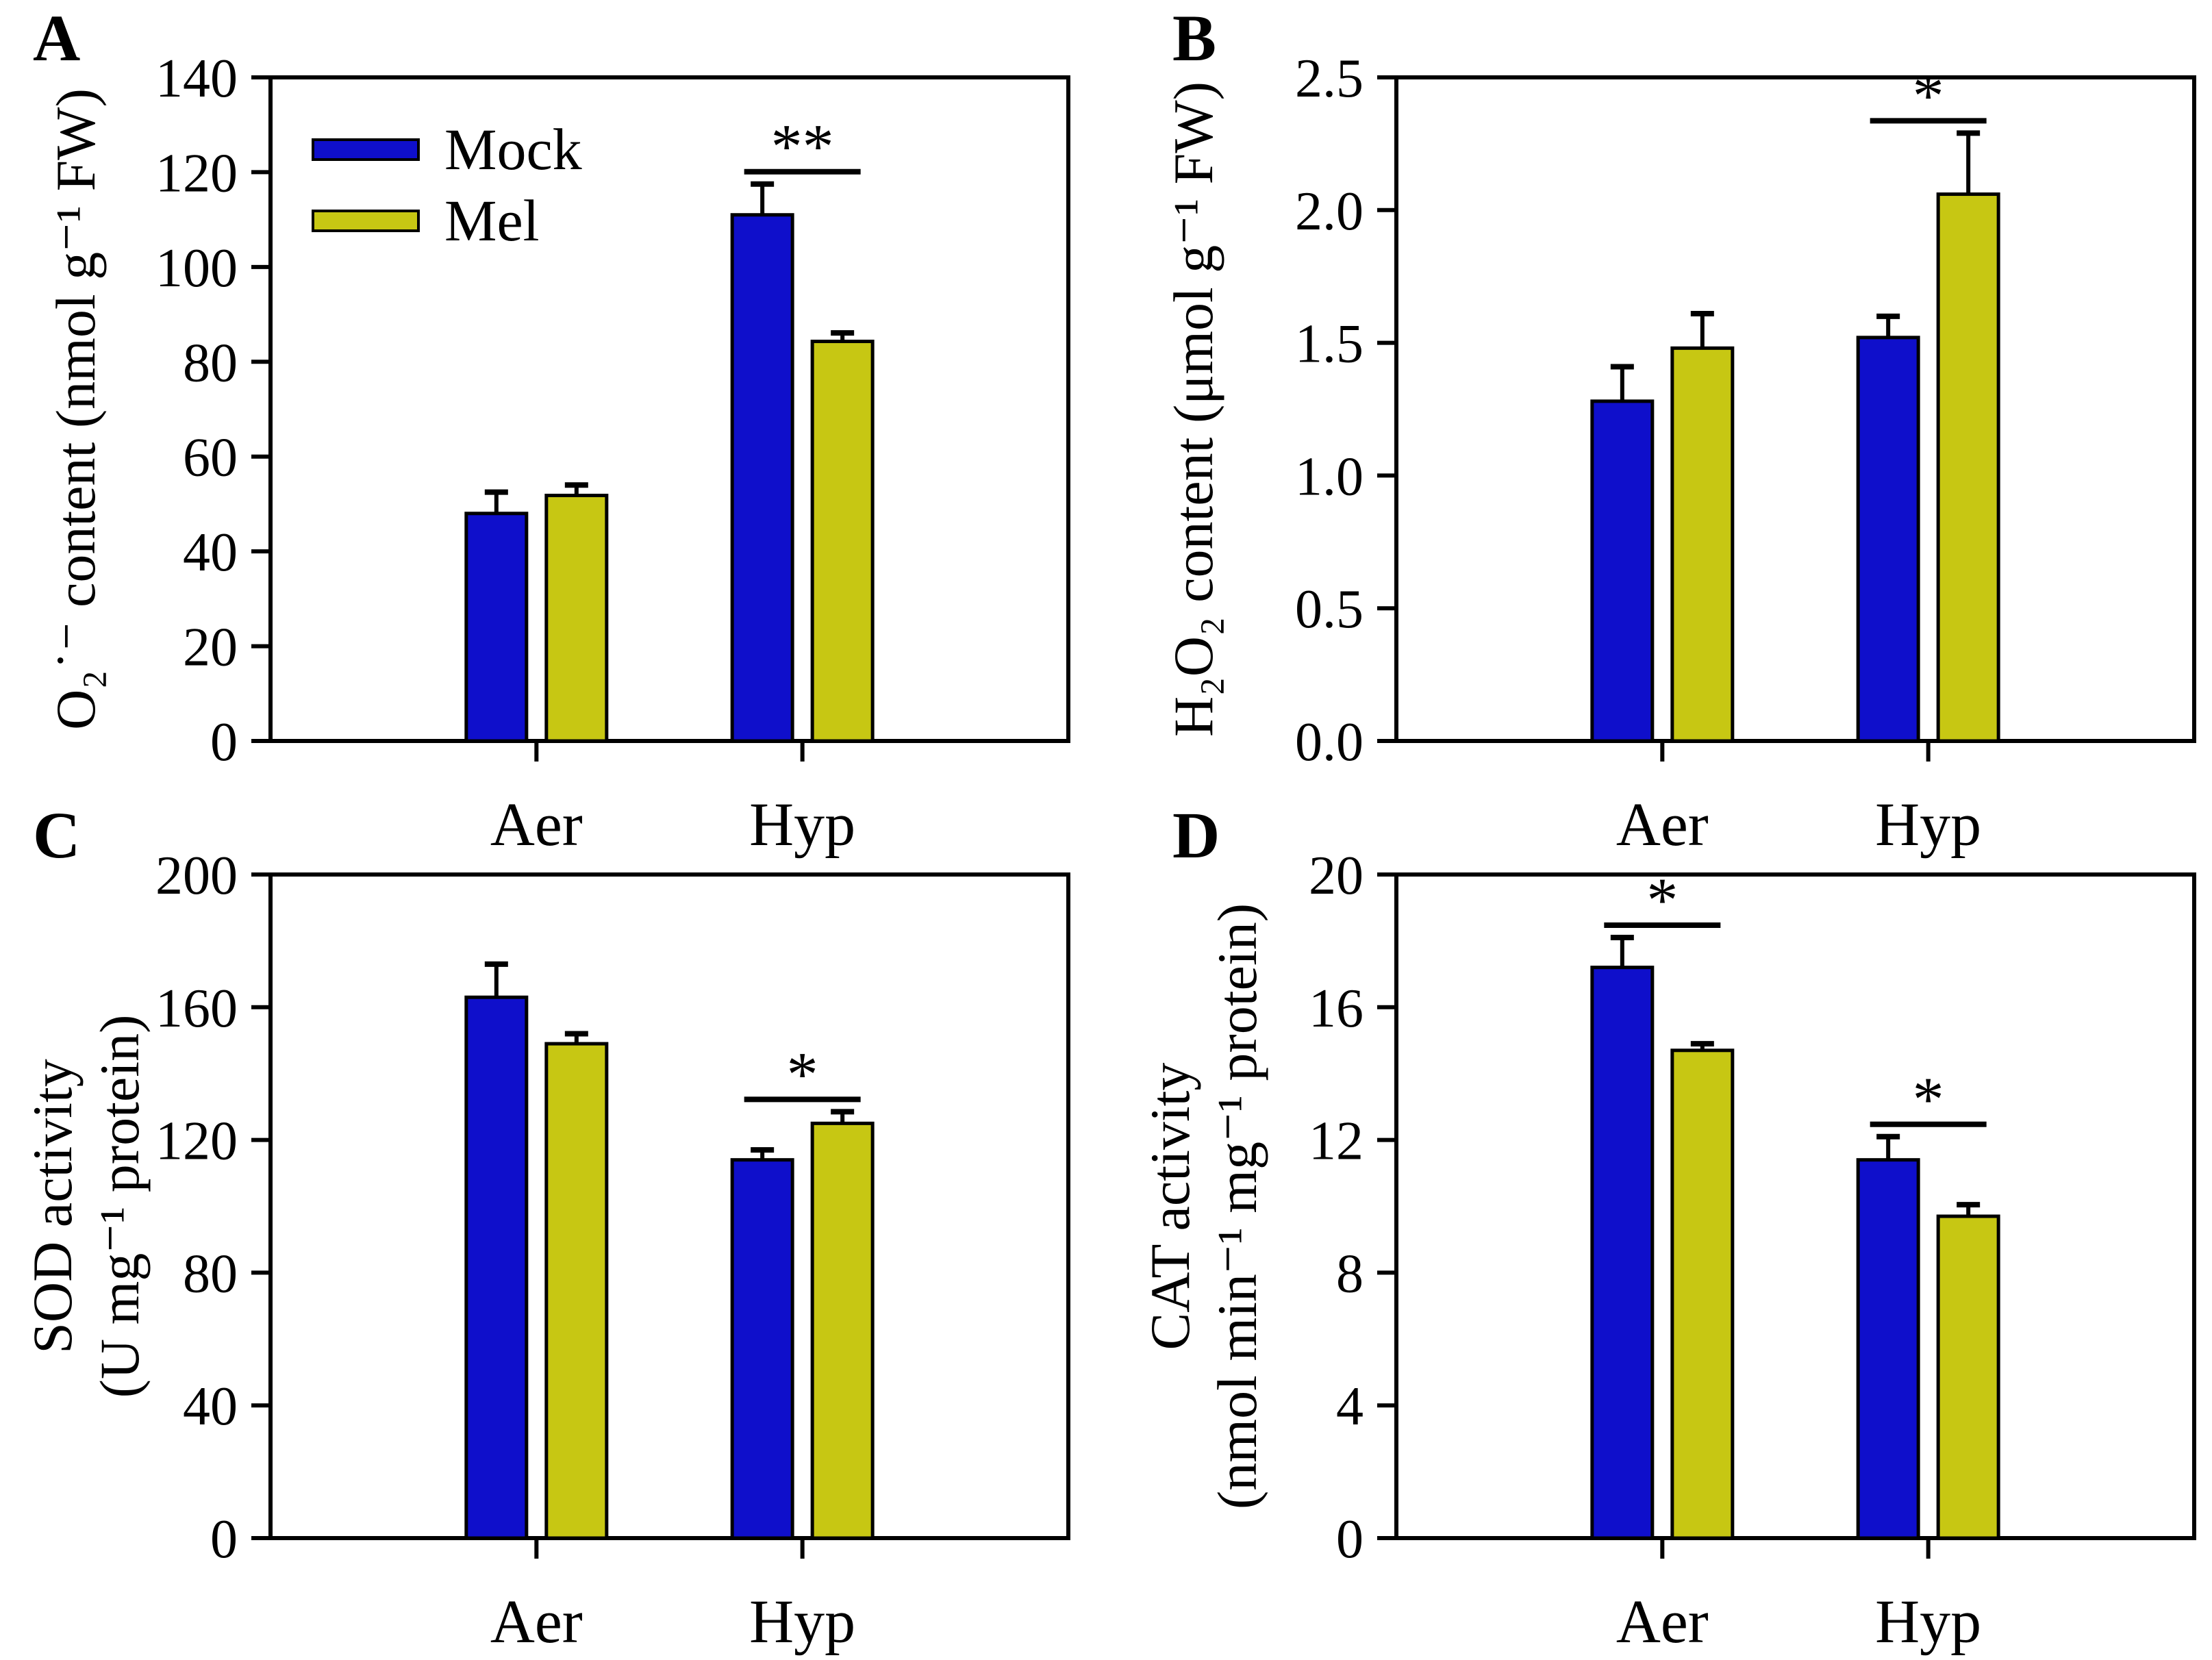  I want to click on panel-a-letter: A, so click(57, 38).